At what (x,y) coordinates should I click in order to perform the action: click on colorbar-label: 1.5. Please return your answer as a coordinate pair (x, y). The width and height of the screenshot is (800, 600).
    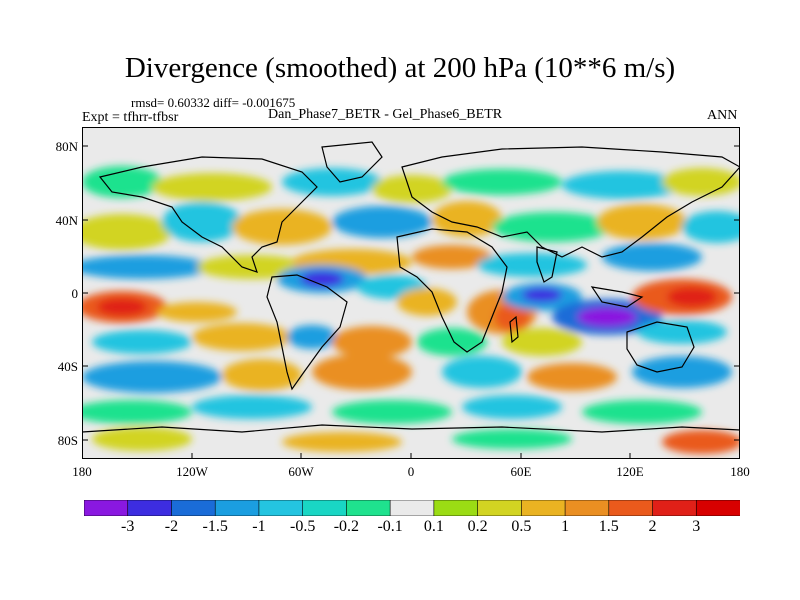
    Looking at the image, I should click on (608, 526).